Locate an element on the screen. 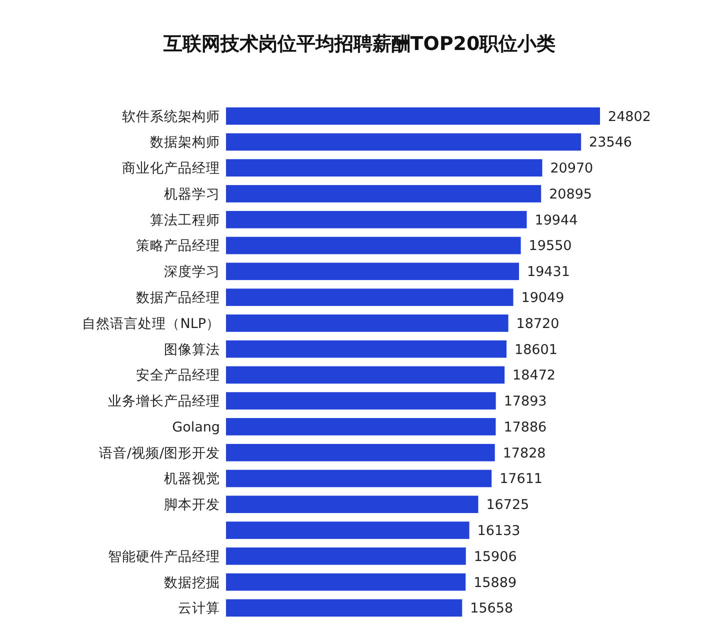 The image size is (703, 636). data-label: 15906 is located at coordinates (495, 556).